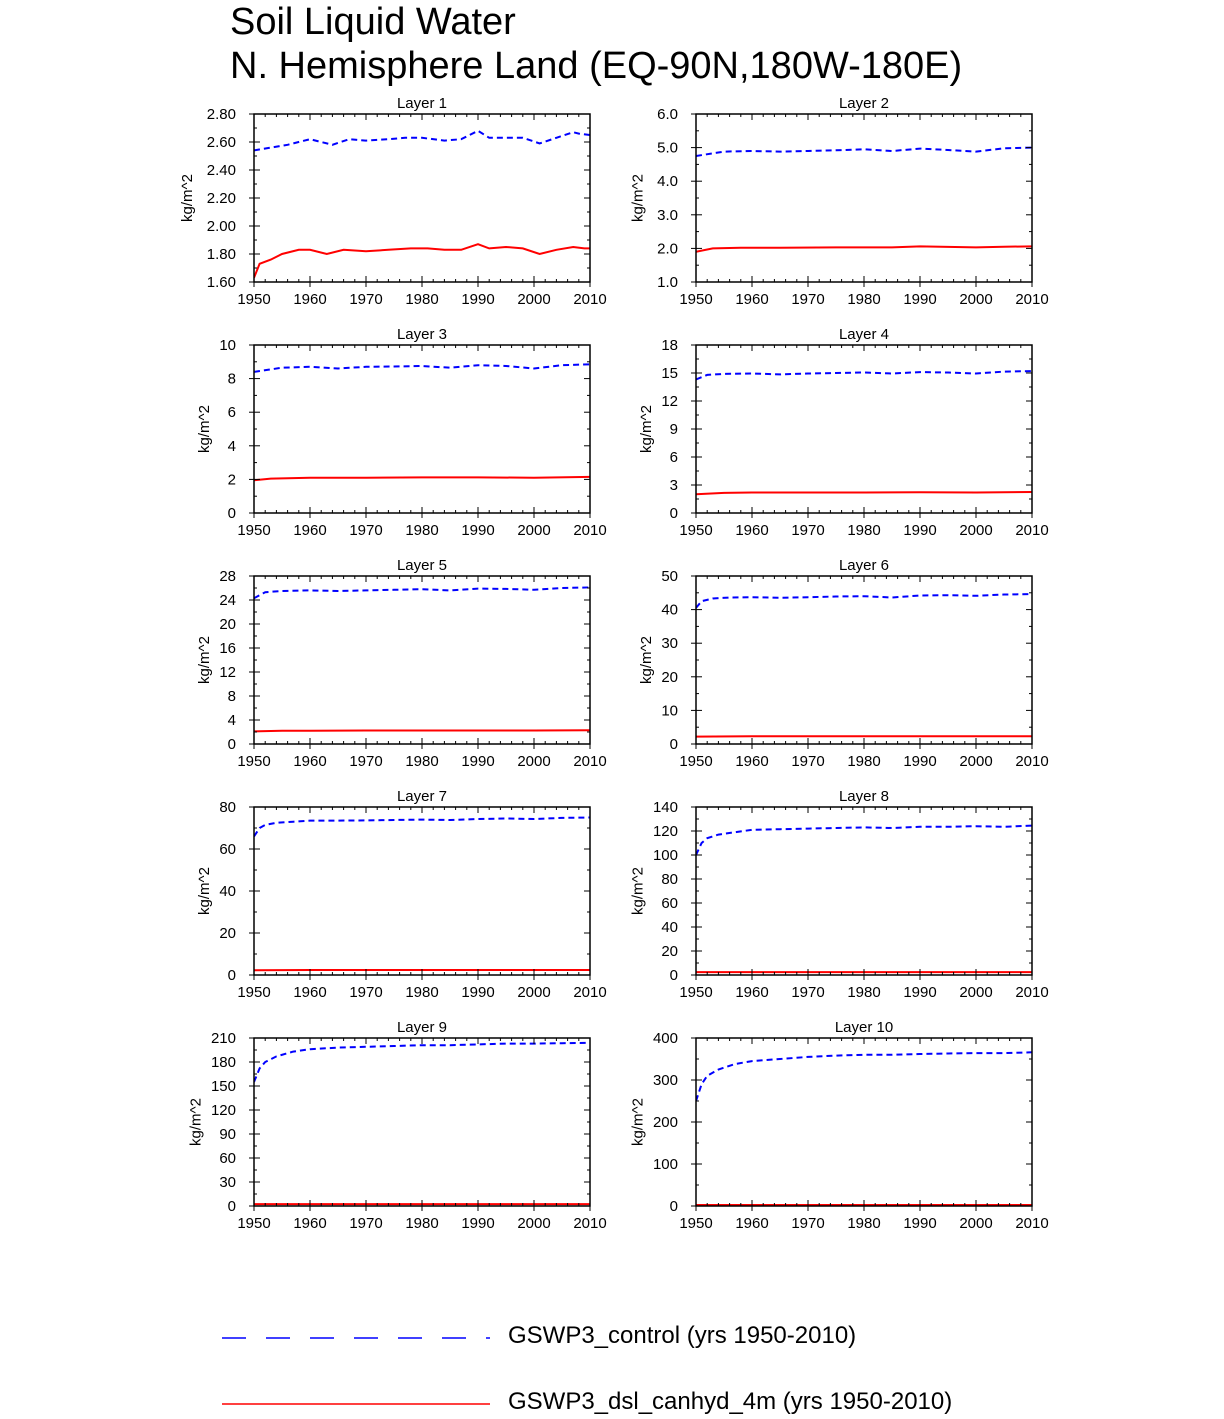 The width and height of the screenshot is (1224, 1419). What do you see at coordinates (360, 1404) in the screenshot?
I see `legend-line-dsl-canhyd` at bounding box center [360, 1404].